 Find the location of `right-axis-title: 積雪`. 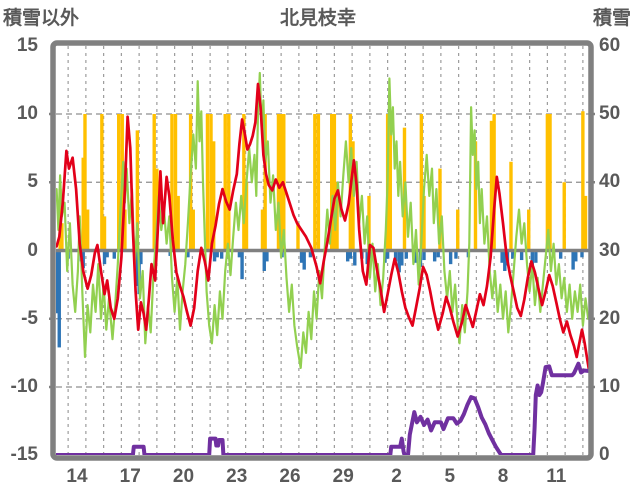

right-axis-title: 積雪 is located at coordinates (611, 18).